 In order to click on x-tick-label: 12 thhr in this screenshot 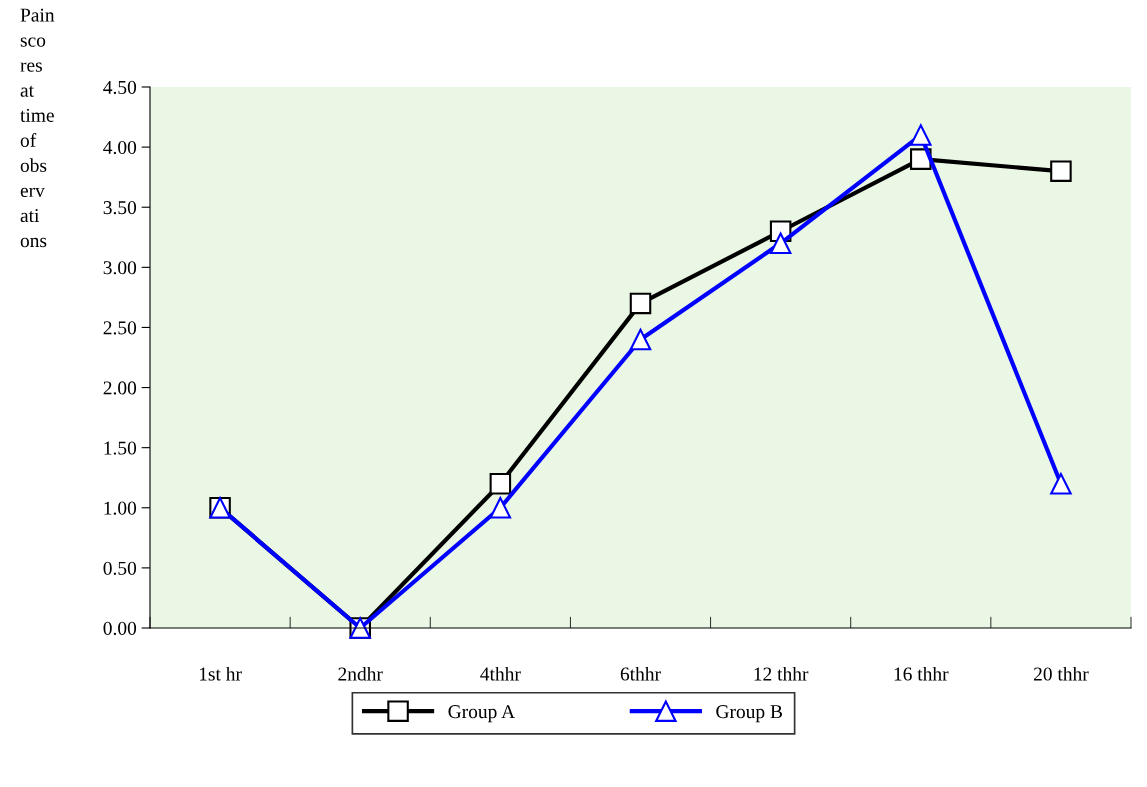, I will do `click(781, 673)`.